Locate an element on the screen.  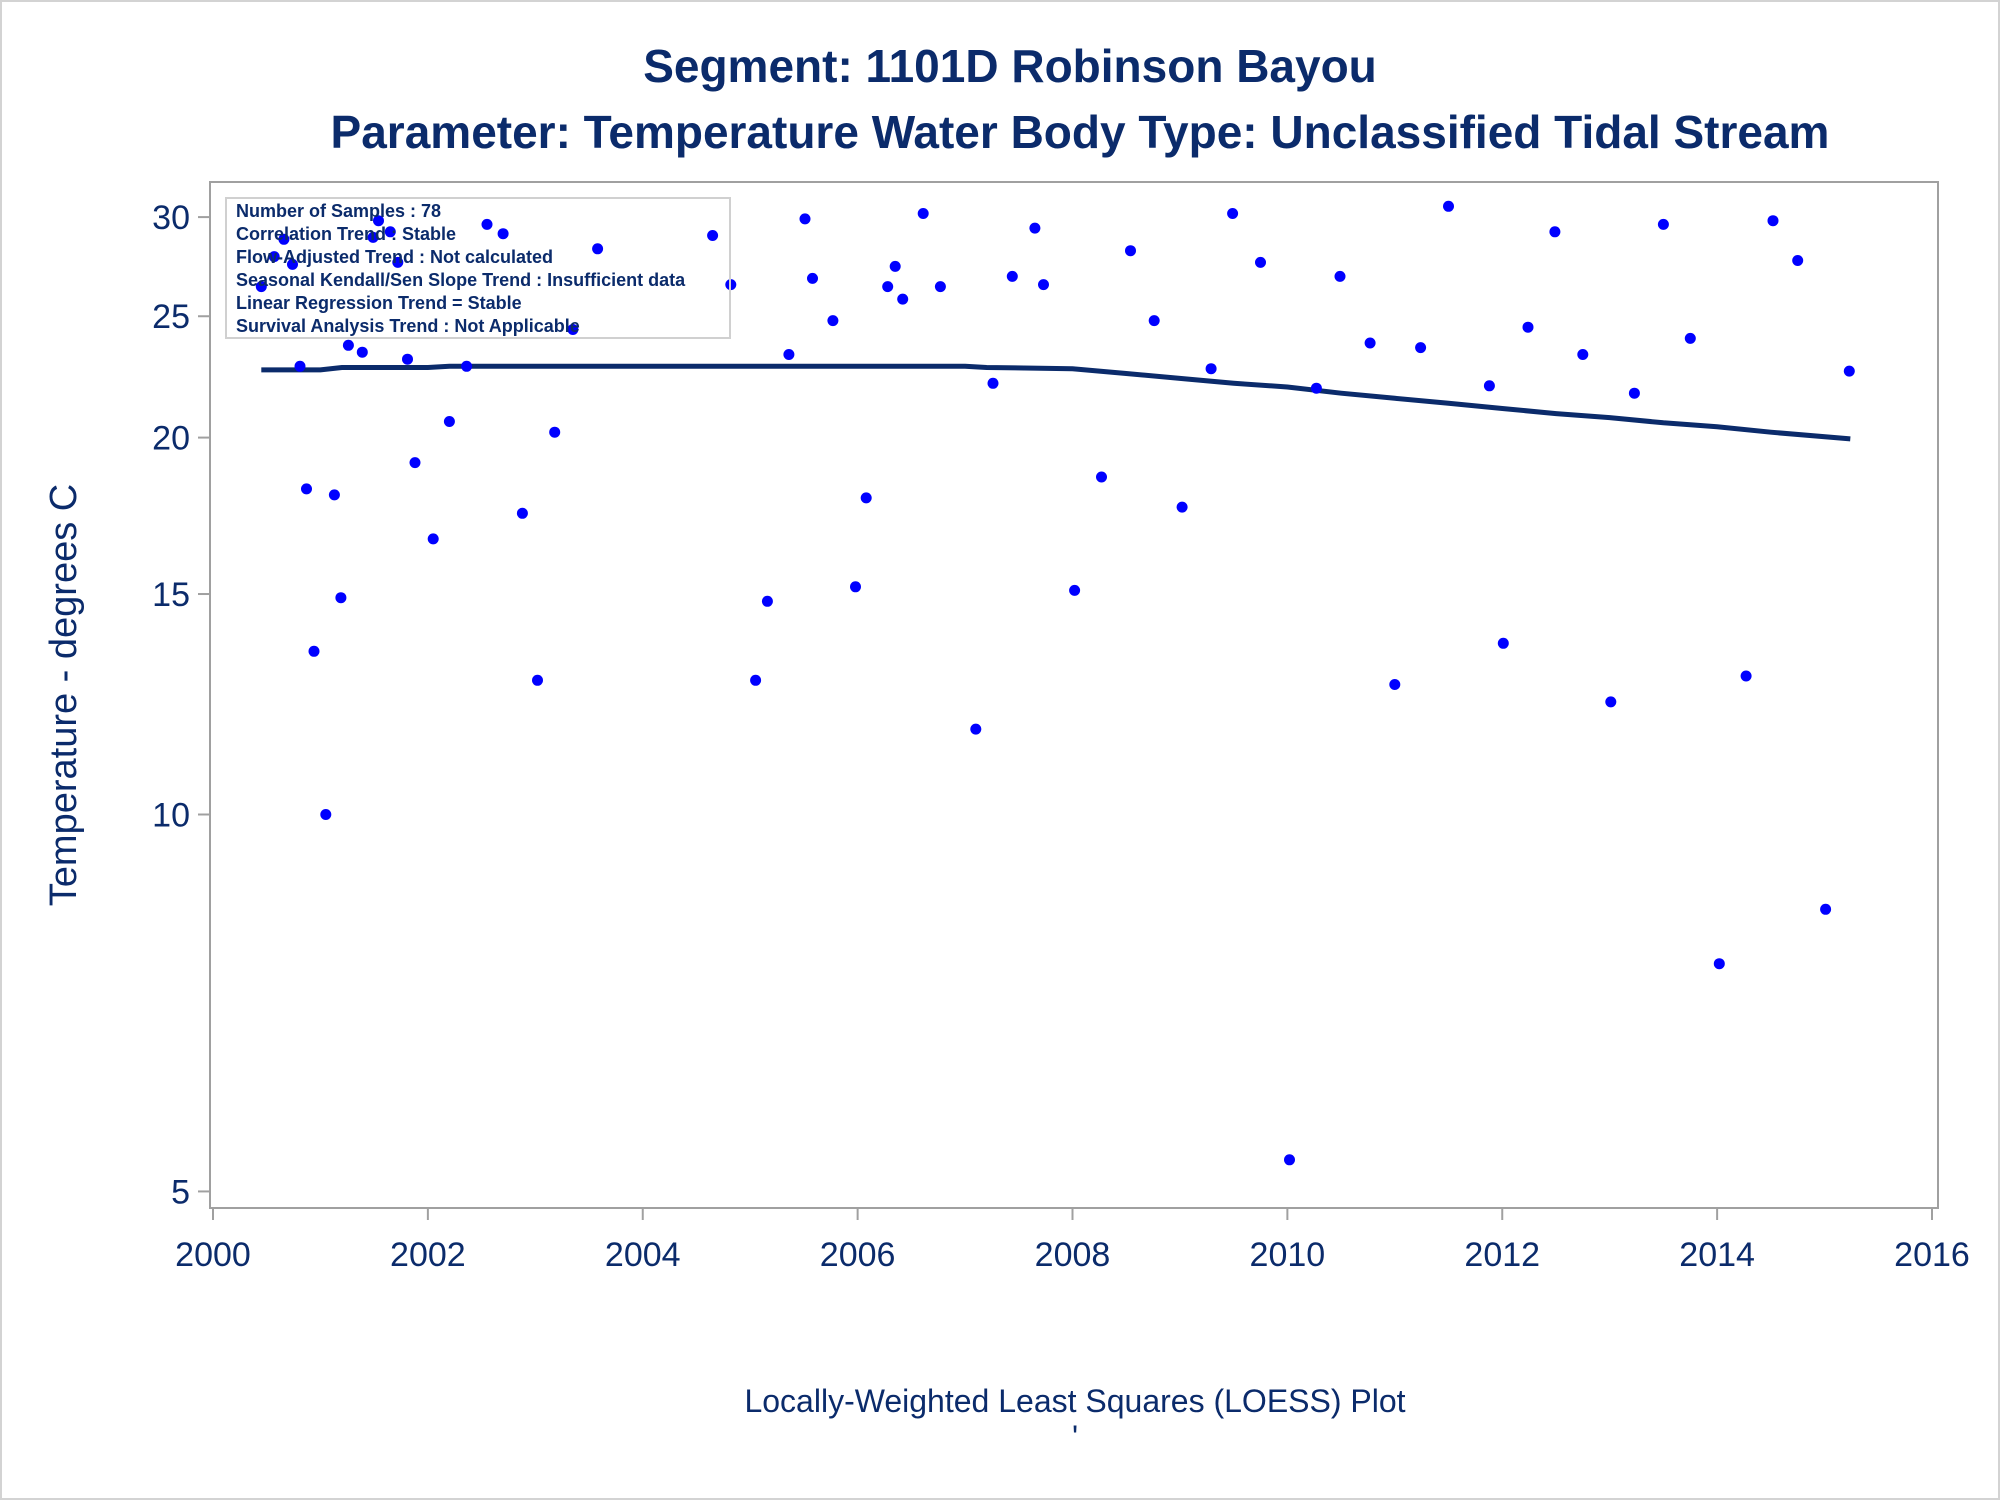
chart-title: Segment: 1101D Robinson Bayou is located at coordinates (1010, 66).